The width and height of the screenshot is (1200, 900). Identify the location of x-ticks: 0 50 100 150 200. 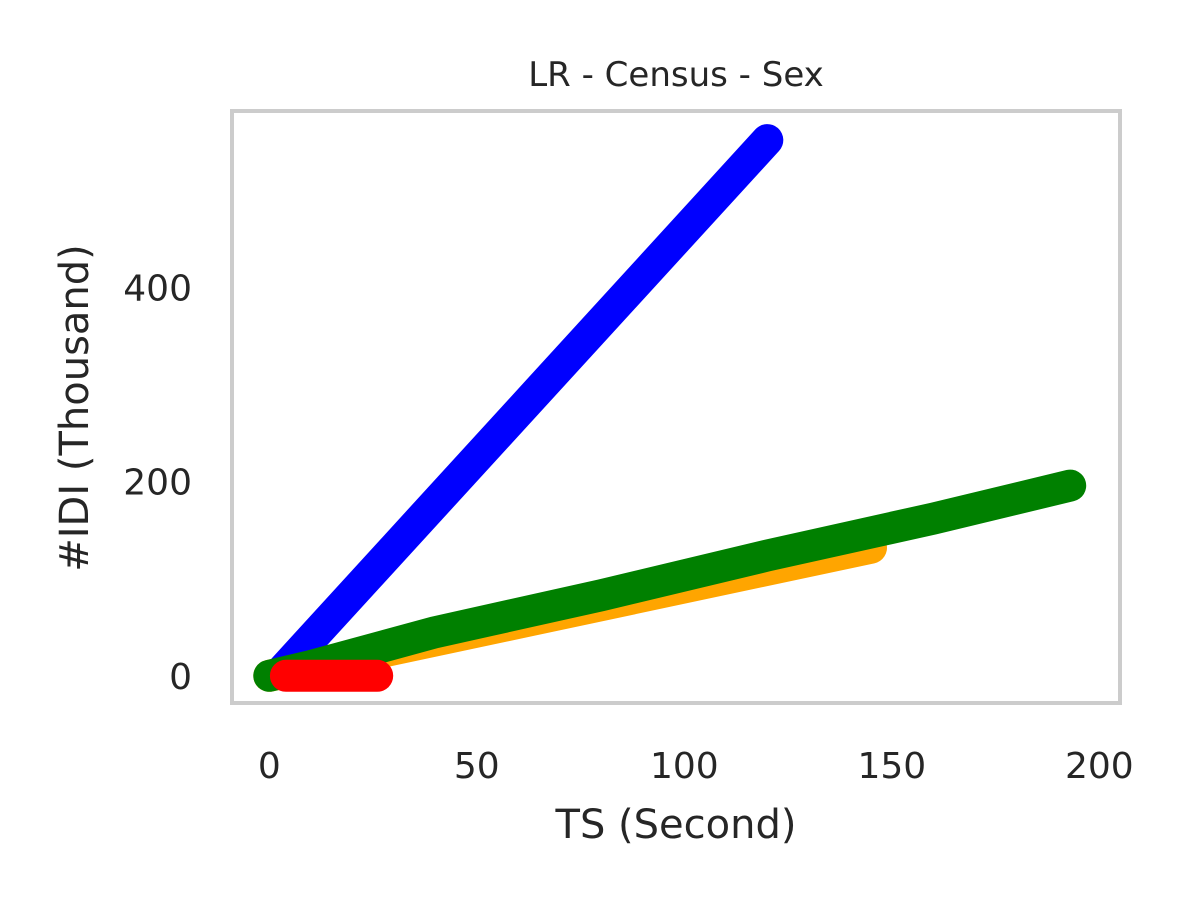
(696, 766).